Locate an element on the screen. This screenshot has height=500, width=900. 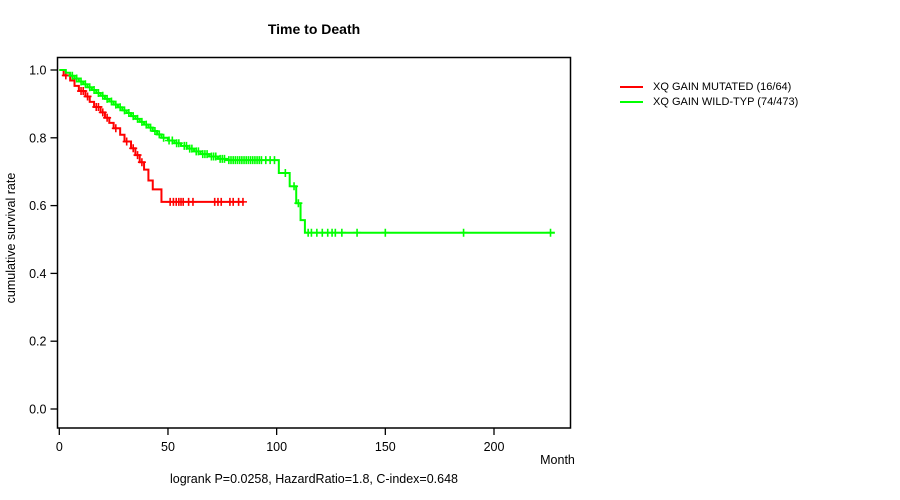
km-curve-mutated is located at coordinates (152, 136).